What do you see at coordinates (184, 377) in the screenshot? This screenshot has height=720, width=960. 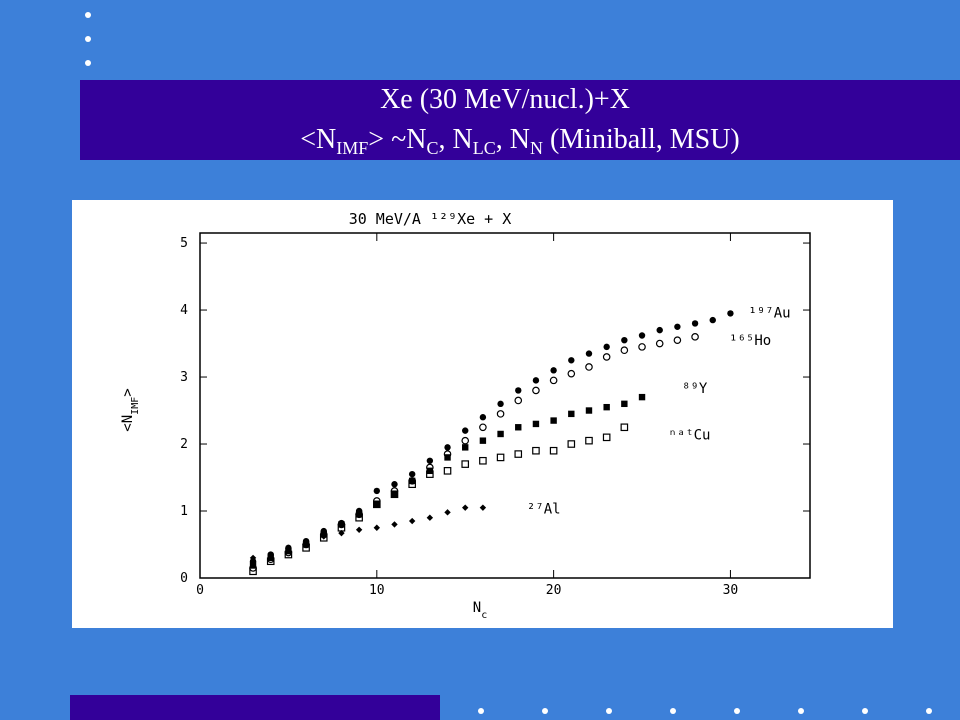 I see `y-tick-label: 3` at bounding box center [184, 377].